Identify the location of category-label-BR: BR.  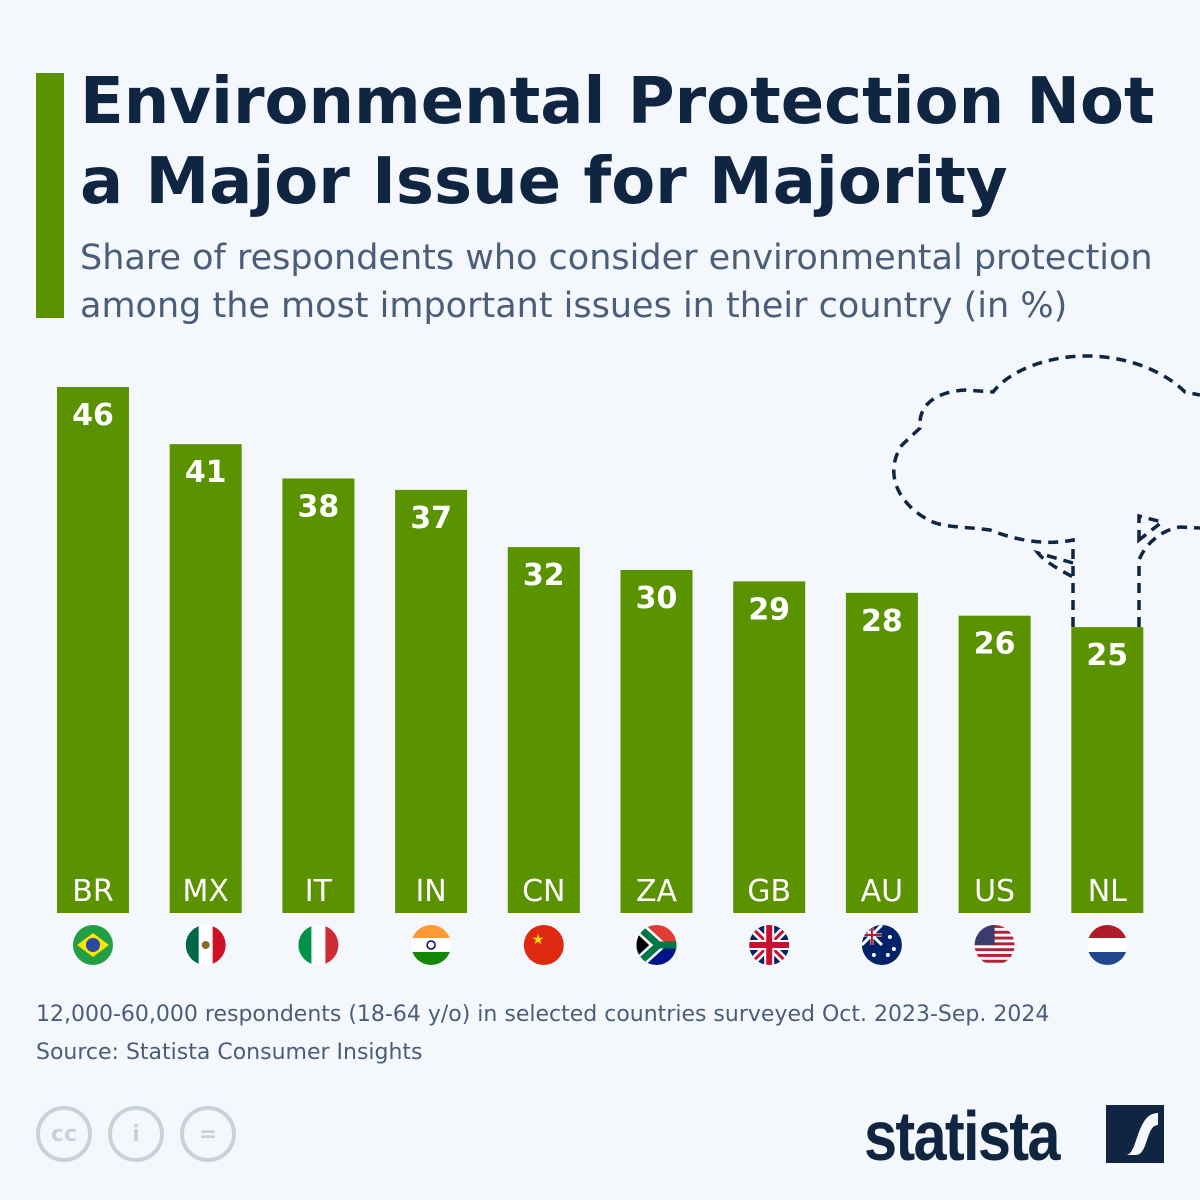
(92, 891).